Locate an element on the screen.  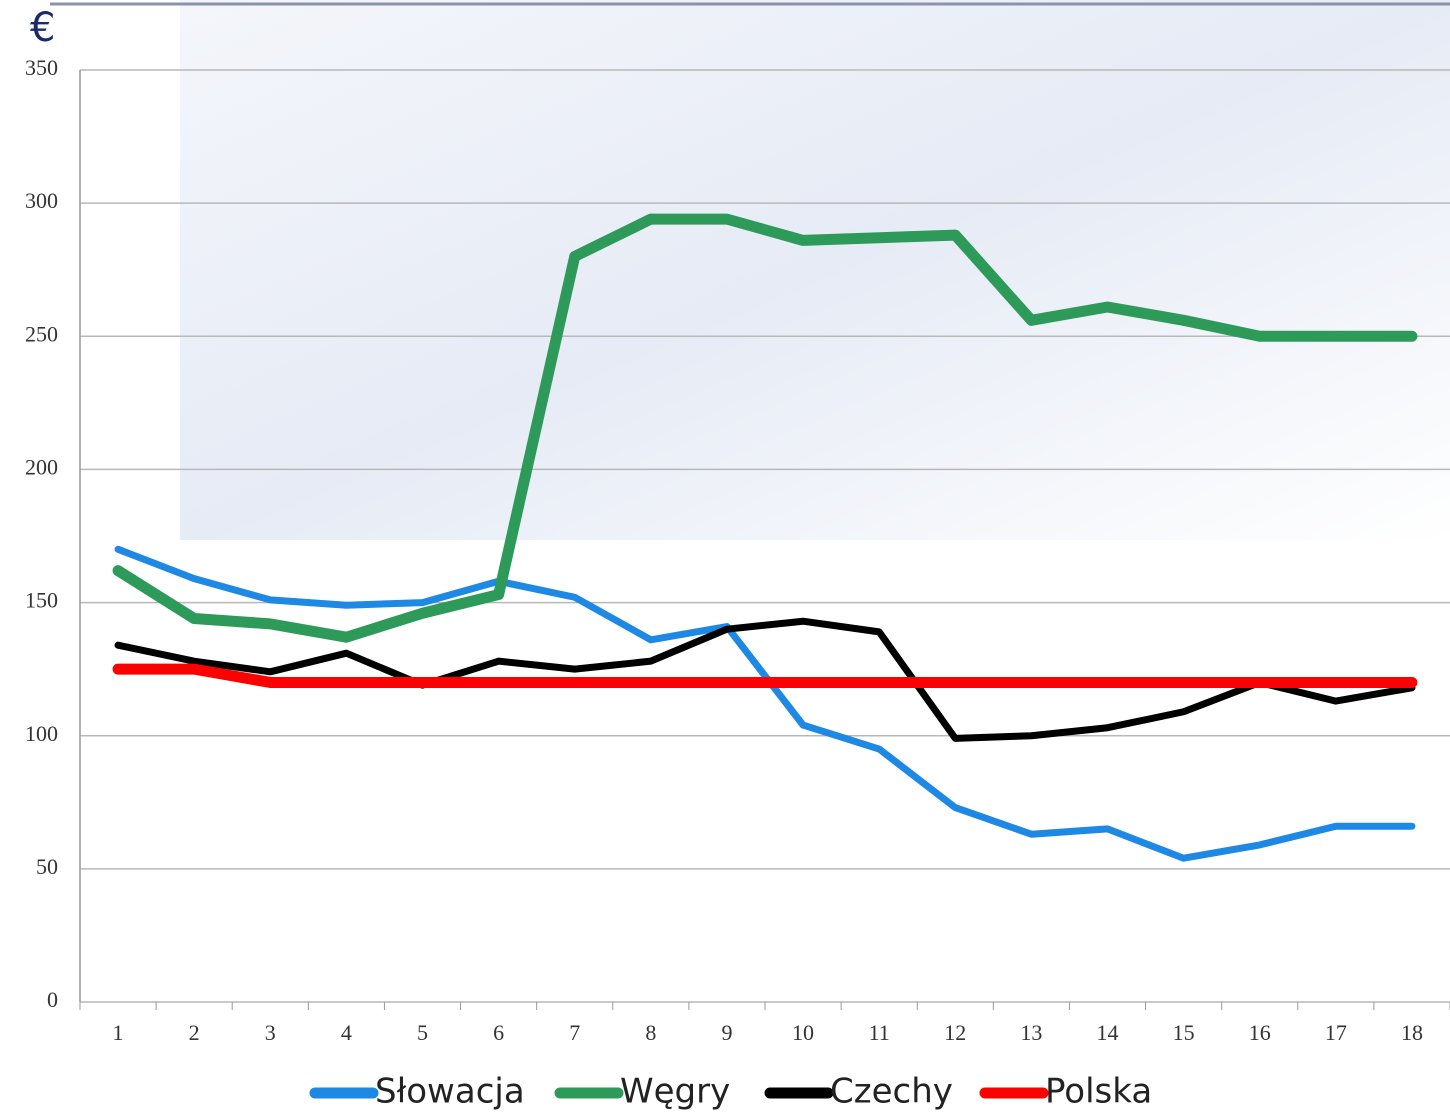
x-tick-label: 15 is located at coordinates (1184, 1032).